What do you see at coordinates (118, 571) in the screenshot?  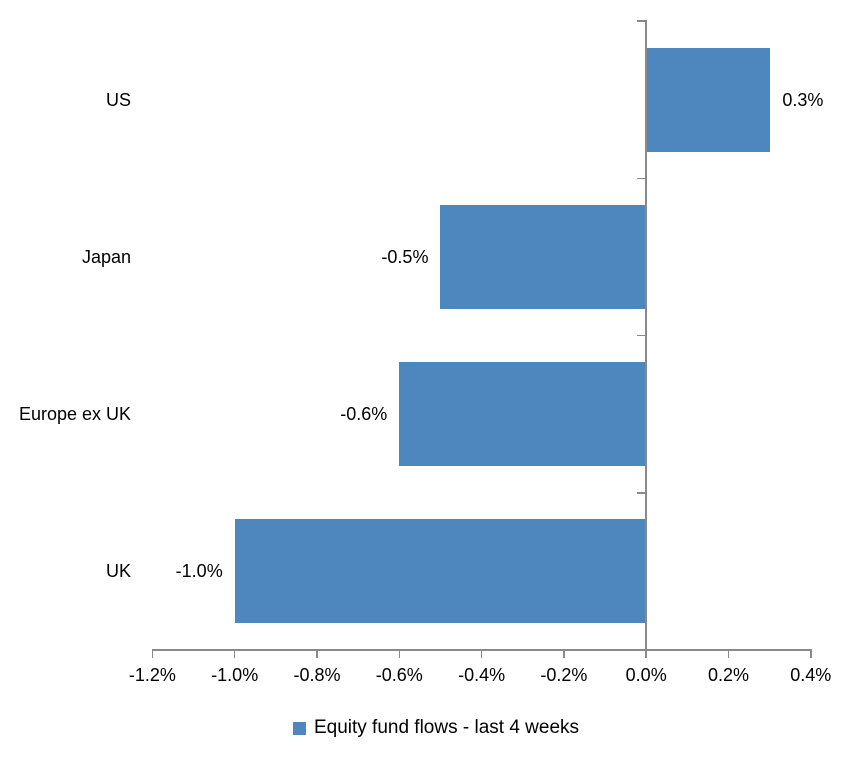 I see `category-label: UK` at bounding box center [118, 571].